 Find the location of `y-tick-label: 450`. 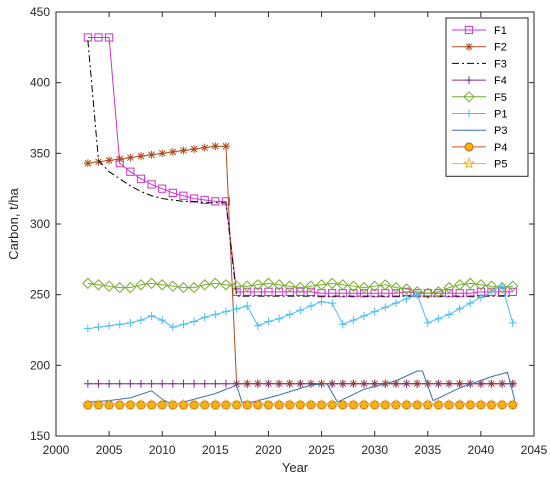

y-tick-label: 450 is located at coordinates (40, 12).